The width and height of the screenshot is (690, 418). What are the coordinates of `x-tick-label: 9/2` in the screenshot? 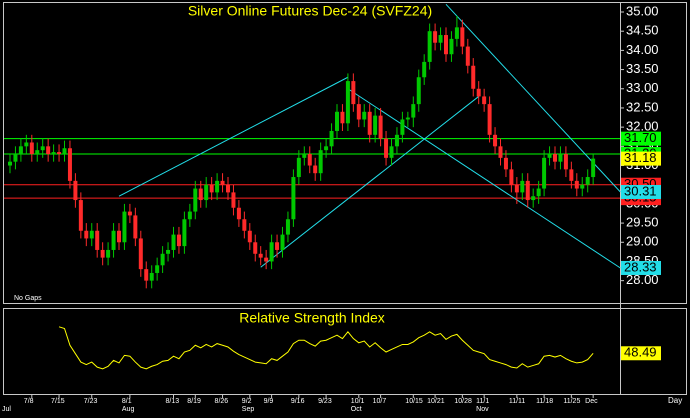 It's located at (247, 401).